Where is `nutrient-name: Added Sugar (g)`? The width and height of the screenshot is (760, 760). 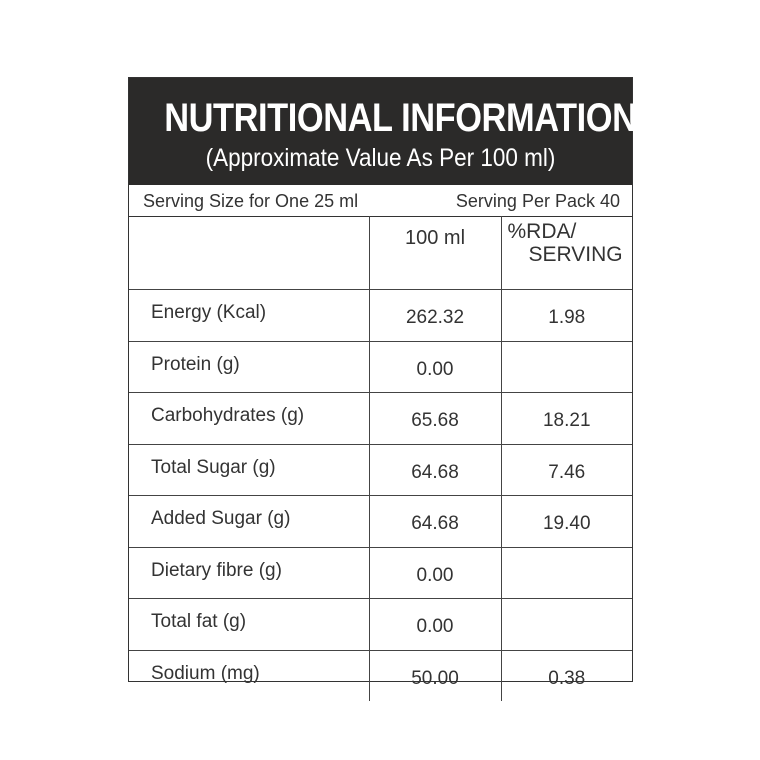
nutrient-name: Added Sugar (g) is located at coordinates (221, 519).